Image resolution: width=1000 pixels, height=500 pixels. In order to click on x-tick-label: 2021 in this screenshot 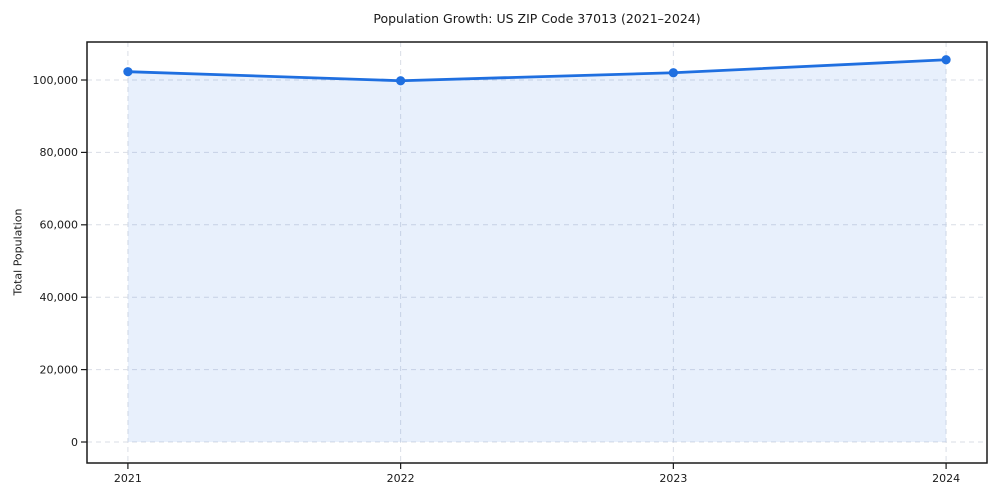, I will do `click(128, 478)`.